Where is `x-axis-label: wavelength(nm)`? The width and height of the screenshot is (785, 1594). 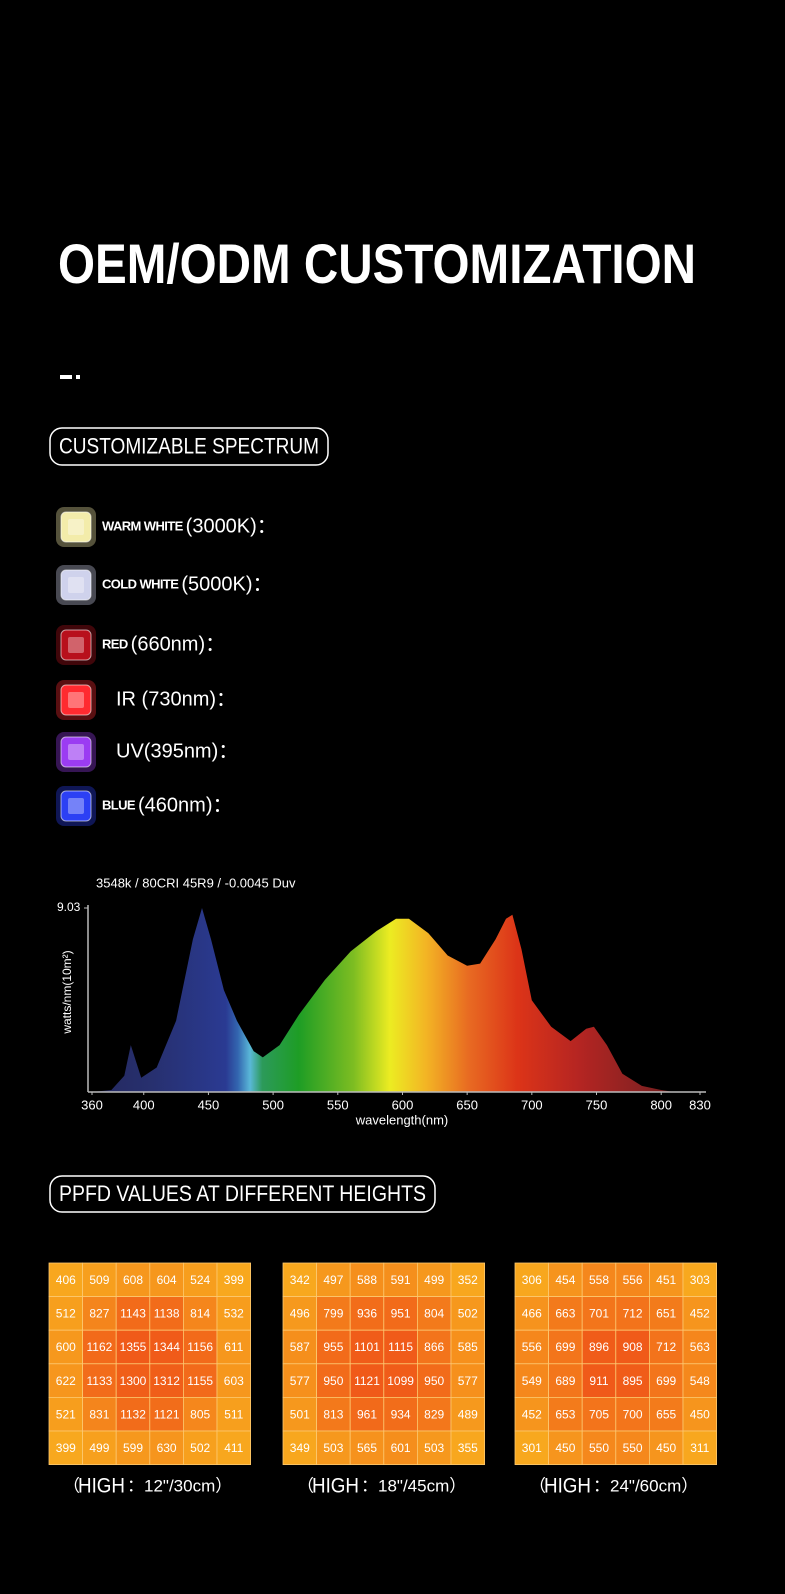
x-axis-label: wavelength(nm) is located at coordinates (402, 1119).